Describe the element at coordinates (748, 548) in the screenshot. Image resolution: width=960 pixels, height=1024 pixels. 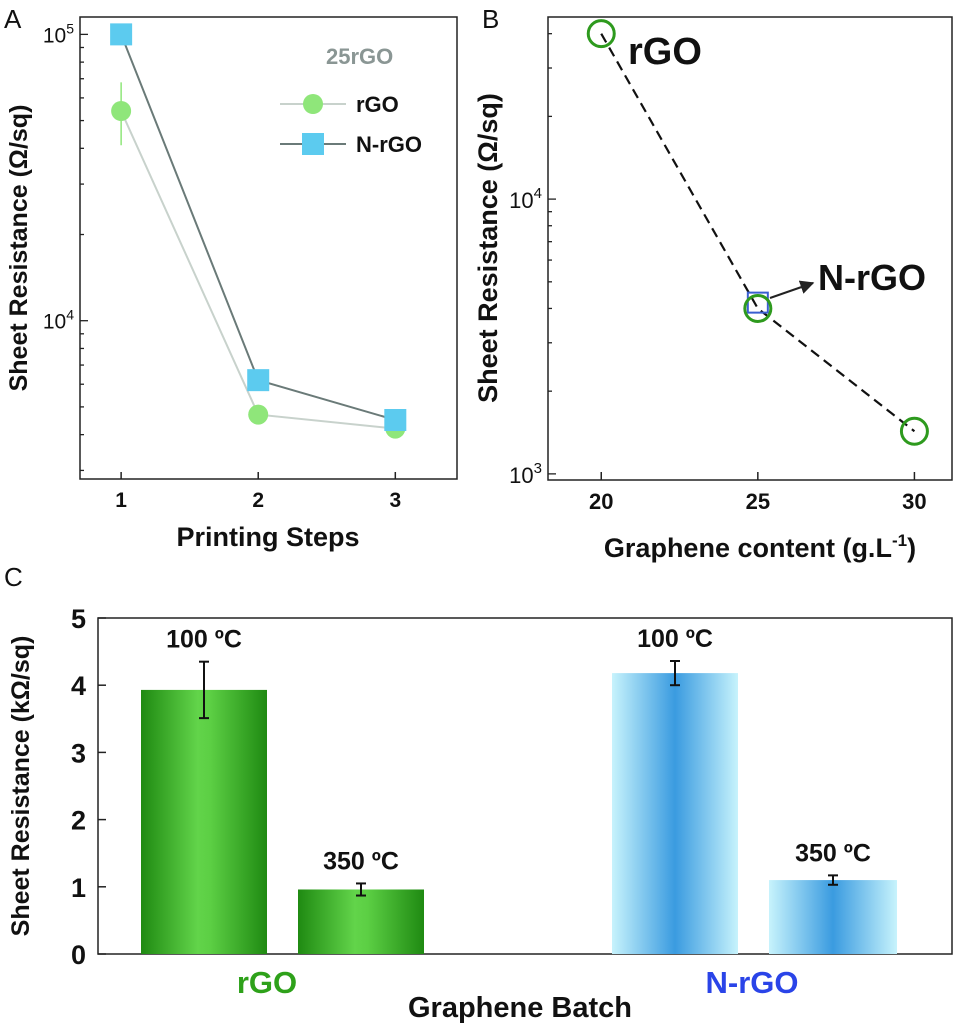
I see `panel-b-x-axis-label-main: Graphene content (g.L` at that location.